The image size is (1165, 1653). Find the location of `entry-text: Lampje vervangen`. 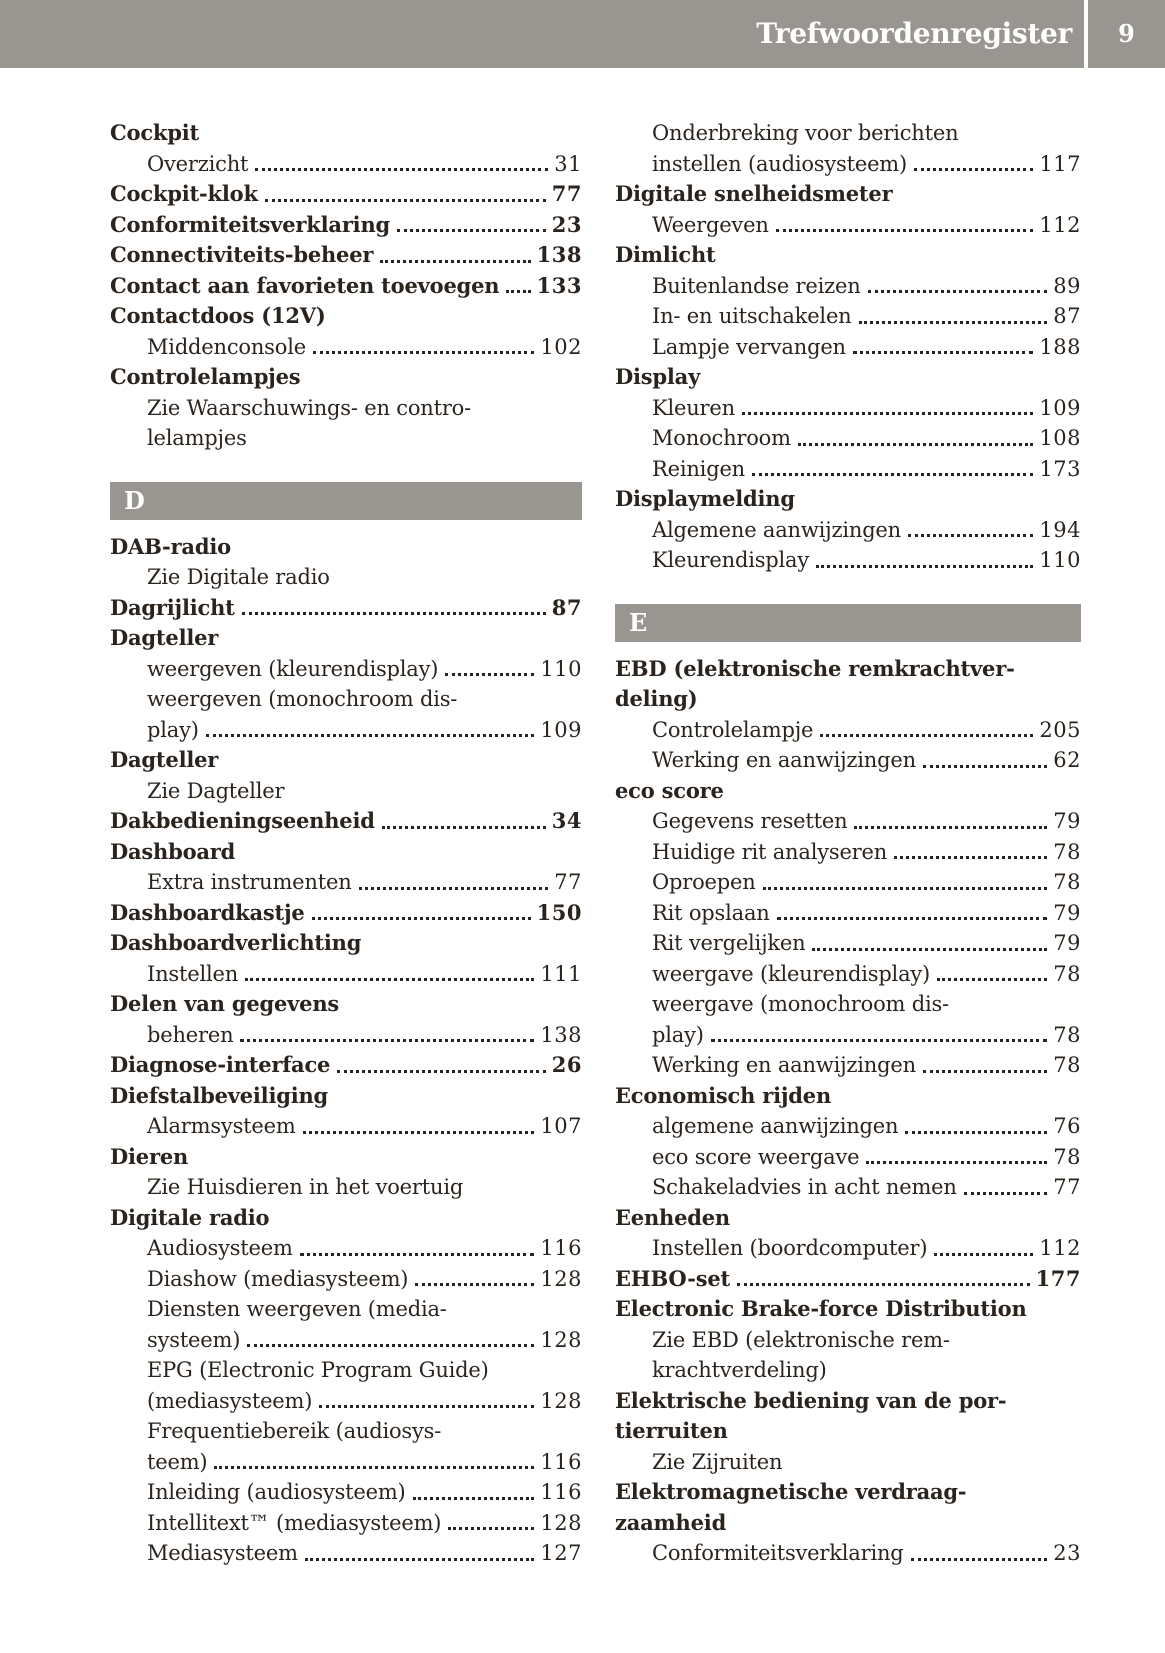

entry-text: Lampje vervangen is located at coordinates (749, 346).